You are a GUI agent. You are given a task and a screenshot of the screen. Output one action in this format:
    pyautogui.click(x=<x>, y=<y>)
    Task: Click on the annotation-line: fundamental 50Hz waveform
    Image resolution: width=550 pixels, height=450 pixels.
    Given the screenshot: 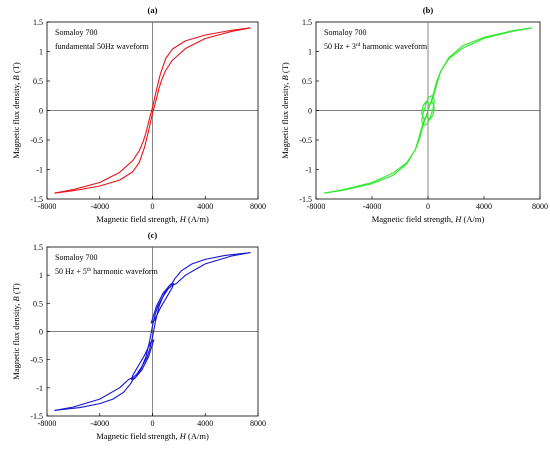 What is the action you would take?
    pyautogui.click(x=102, y=46)
    